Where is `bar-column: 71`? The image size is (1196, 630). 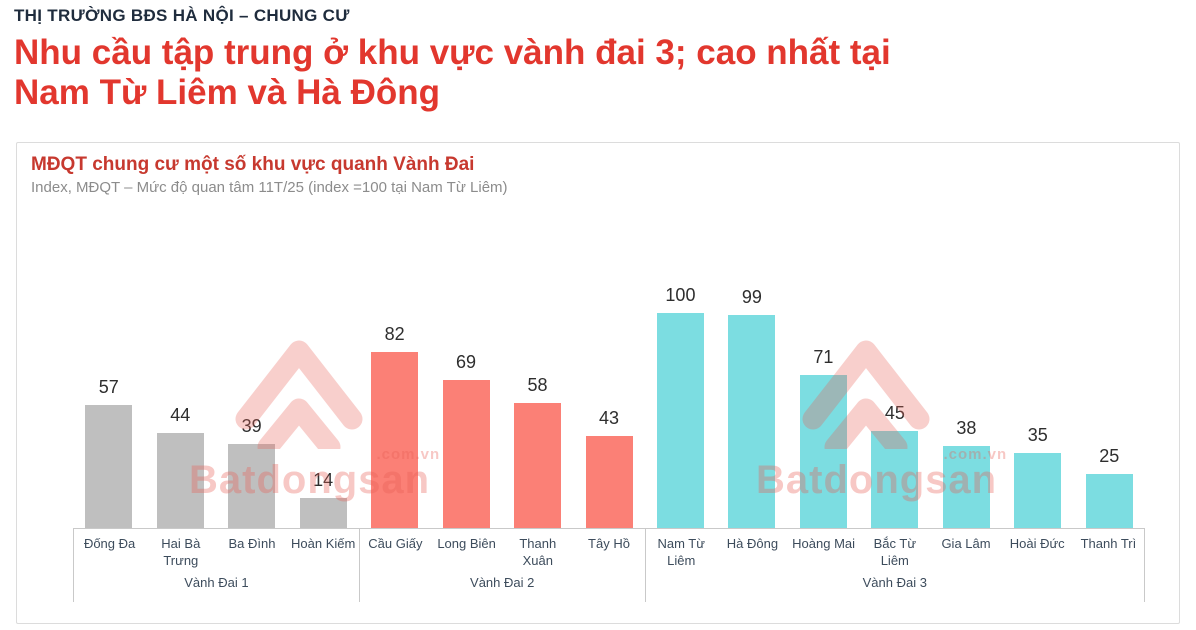 bar-column: 71 is located at coordinates (823, 437).